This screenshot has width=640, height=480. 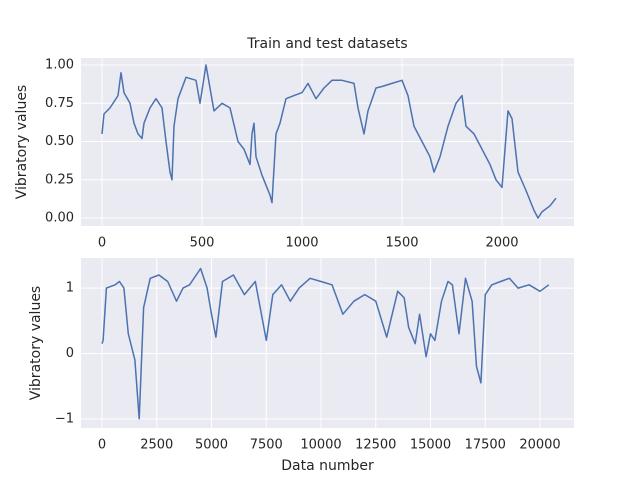 I want to click on x-axis-label: Data number, so click(x=327, y=466).